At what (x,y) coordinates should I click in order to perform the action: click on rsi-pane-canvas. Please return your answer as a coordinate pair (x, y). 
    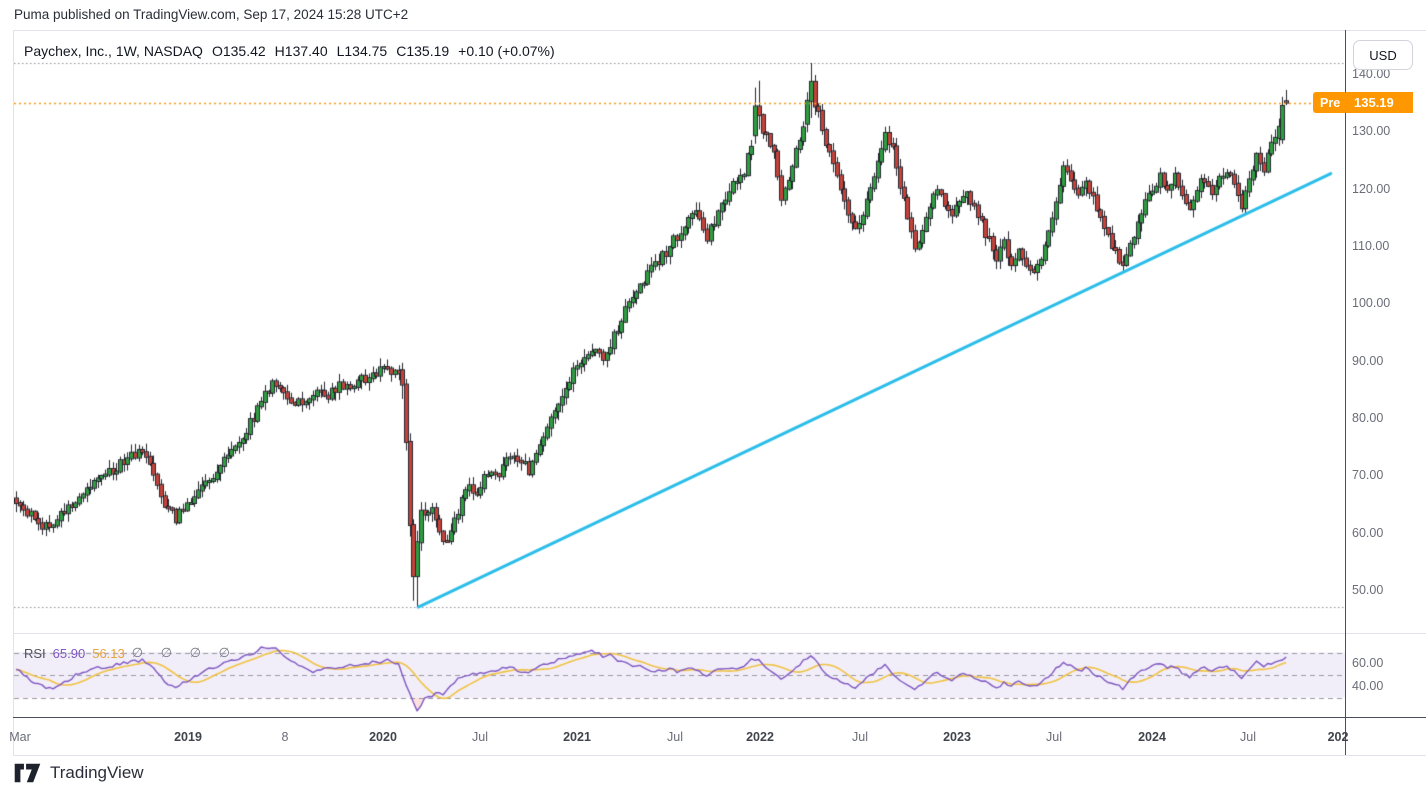
    Looking at the image, I should click on (679, 675).